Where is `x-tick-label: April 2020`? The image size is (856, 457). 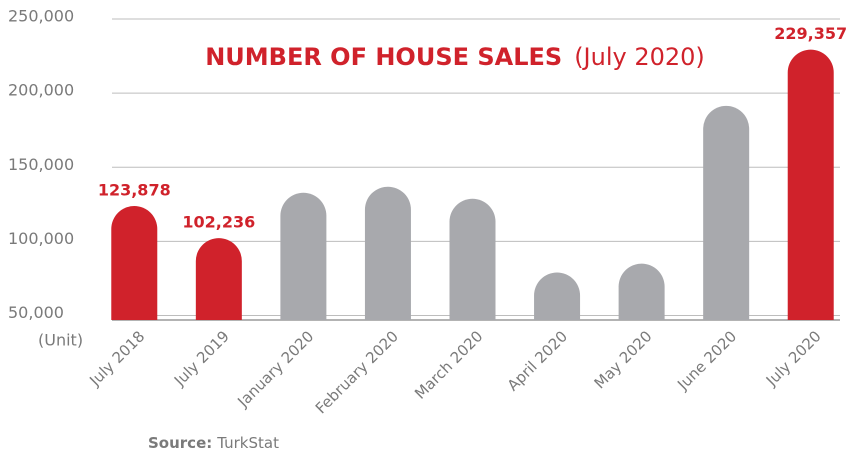 x-tick-label: April 2020 is located at coordinates (537, 360).